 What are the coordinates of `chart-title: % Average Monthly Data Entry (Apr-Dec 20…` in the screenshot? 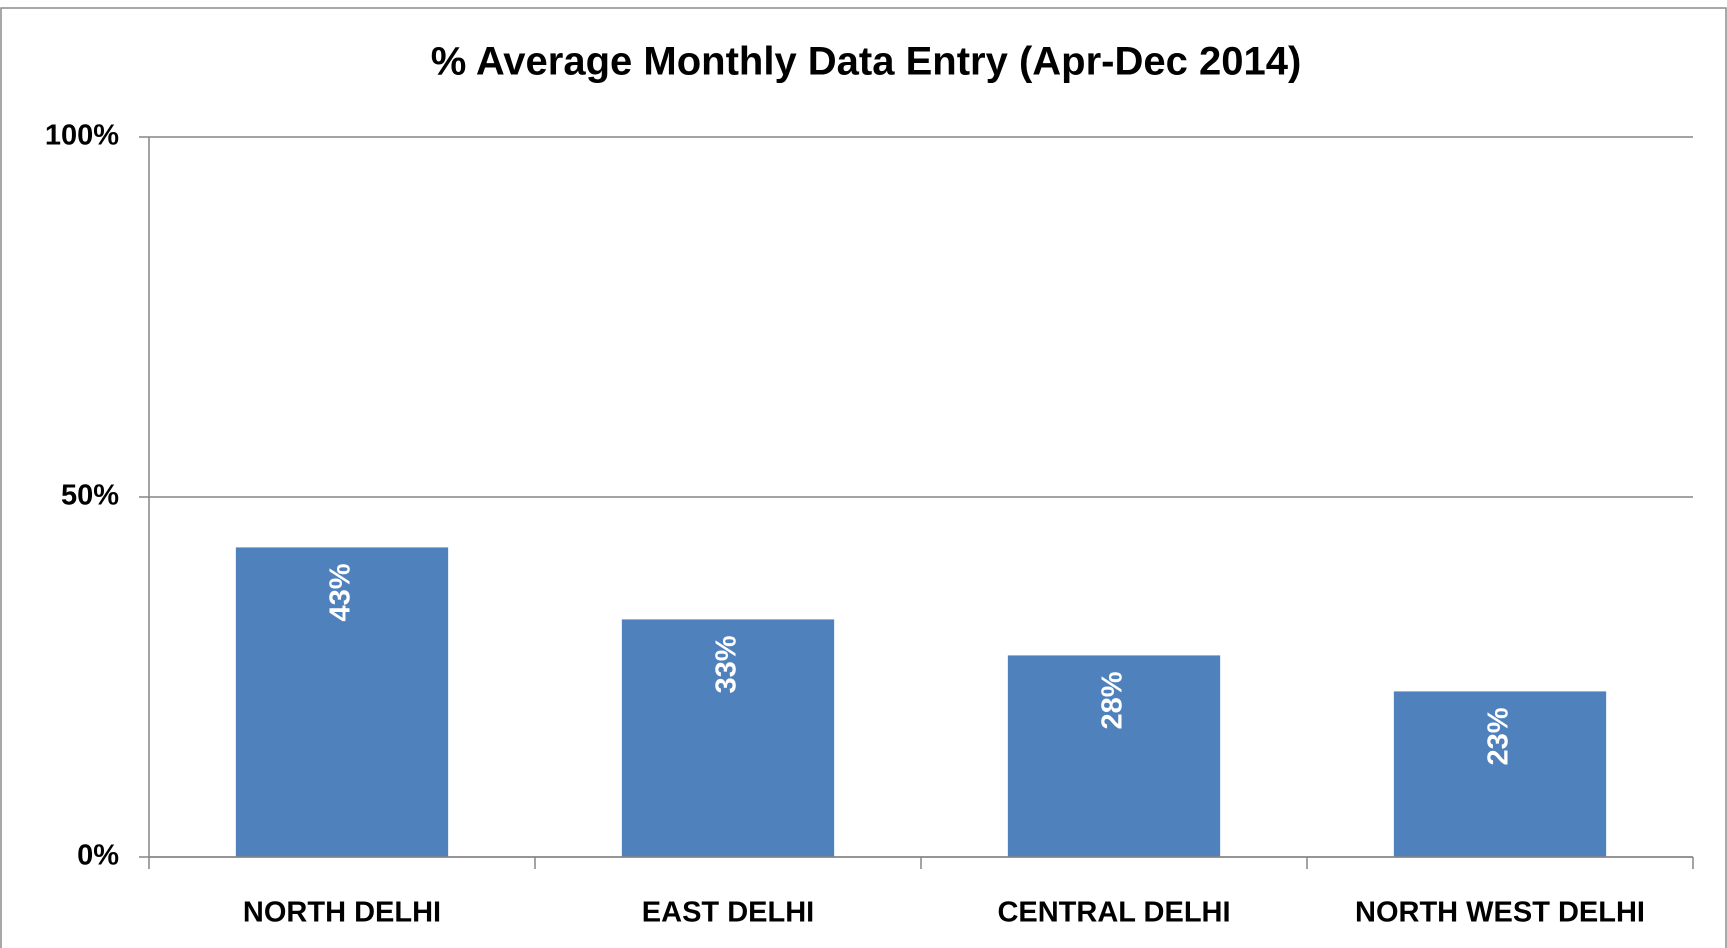 It's located at (866, 62).